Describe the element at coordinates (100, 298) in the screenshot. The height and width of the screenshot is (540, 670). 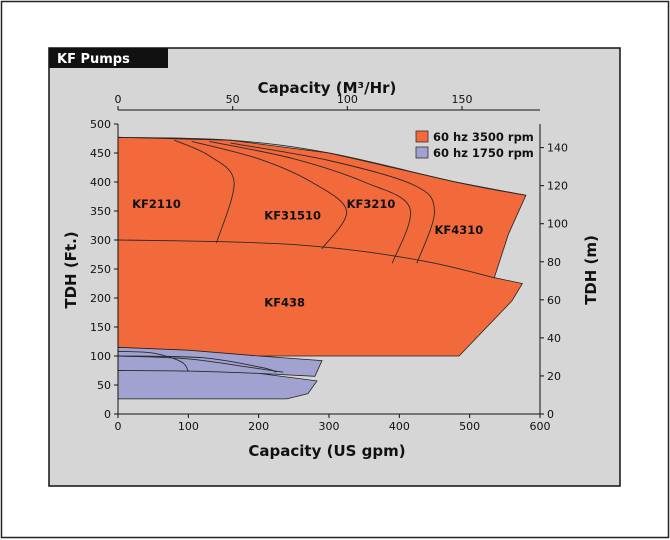
I see `y-tick-label: 200` at that location.